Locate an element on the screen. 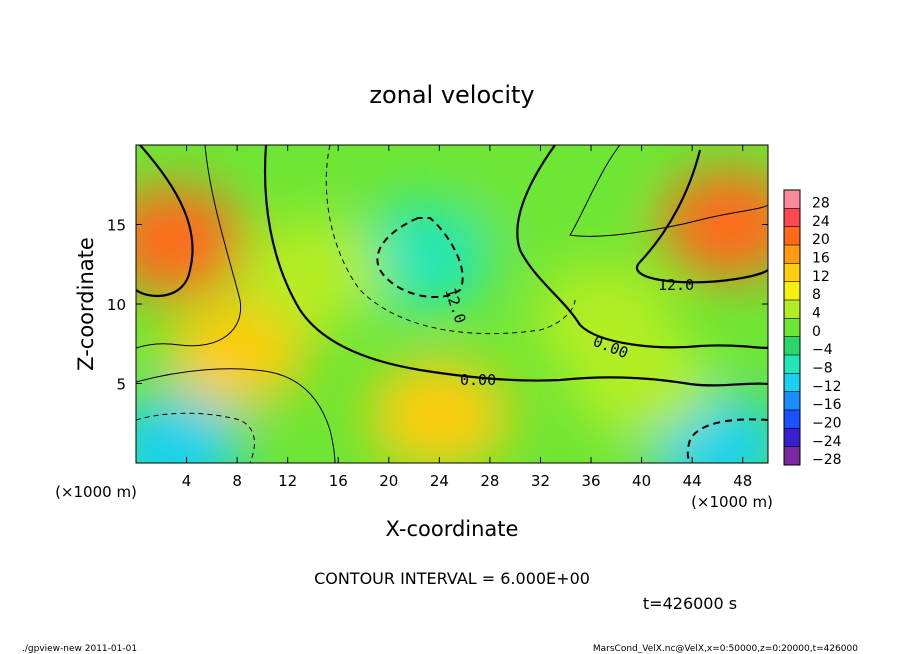 This screenshot has width=904, height=654. y-tick-label: 10 is located at coordinates (116, 305).